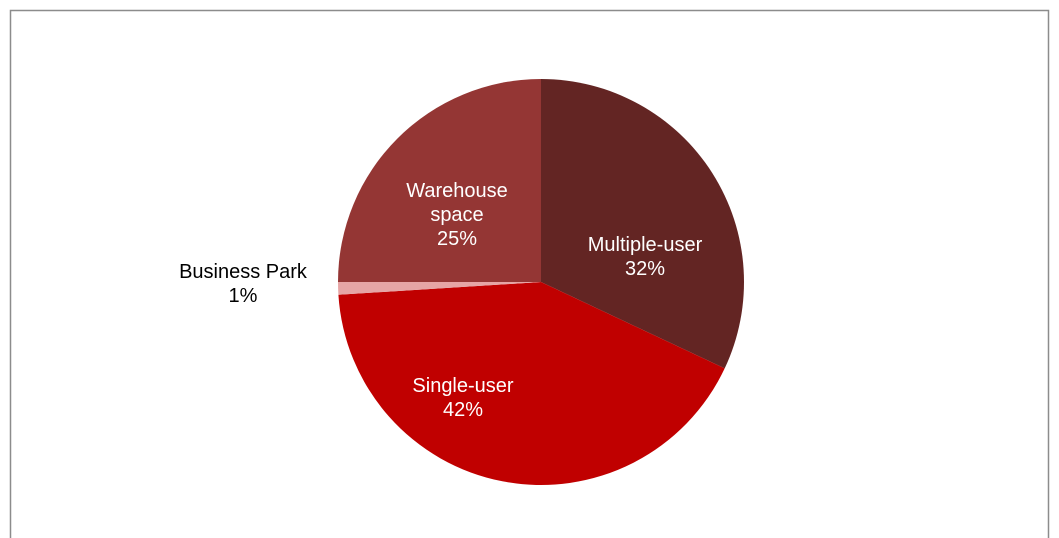 This screenshot has width=1059, height=538. Describe the element at coordinates (645, 257) in the screenshot. I see `slice-label: Multiple-user 32%` at that location.